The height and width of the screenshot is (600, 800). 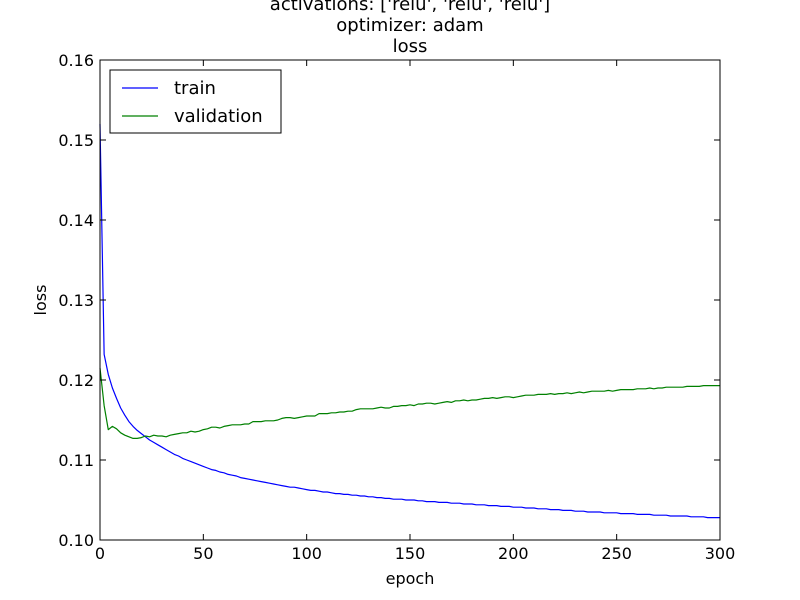 I want to click on legend: train validation, so click(x=195, y=101).